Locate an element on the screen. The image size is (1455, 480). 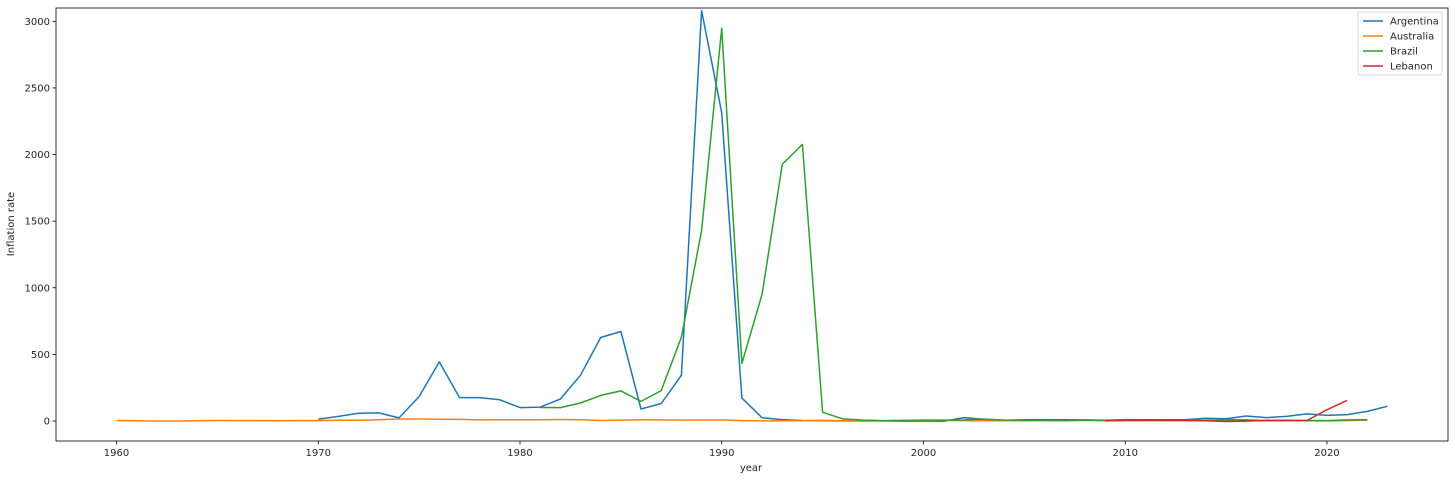
x-tick-label: 1970 is located at coordinates (318, 453).